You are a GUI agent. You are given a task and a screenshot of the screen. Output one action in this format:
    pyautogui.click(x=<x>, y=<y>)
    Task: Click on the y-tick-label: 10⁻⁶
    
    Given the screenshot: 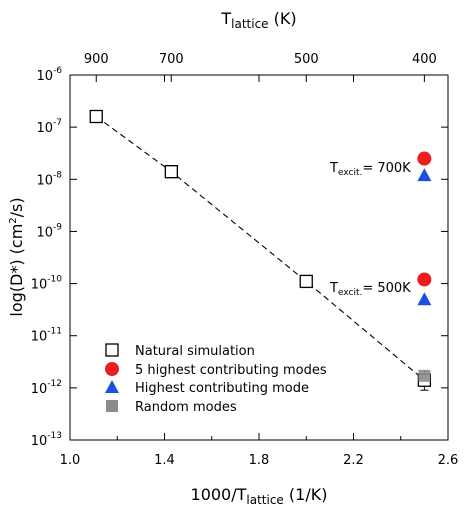 What is the action you would take?
    pyautogui.click(x=49, y=75)
    